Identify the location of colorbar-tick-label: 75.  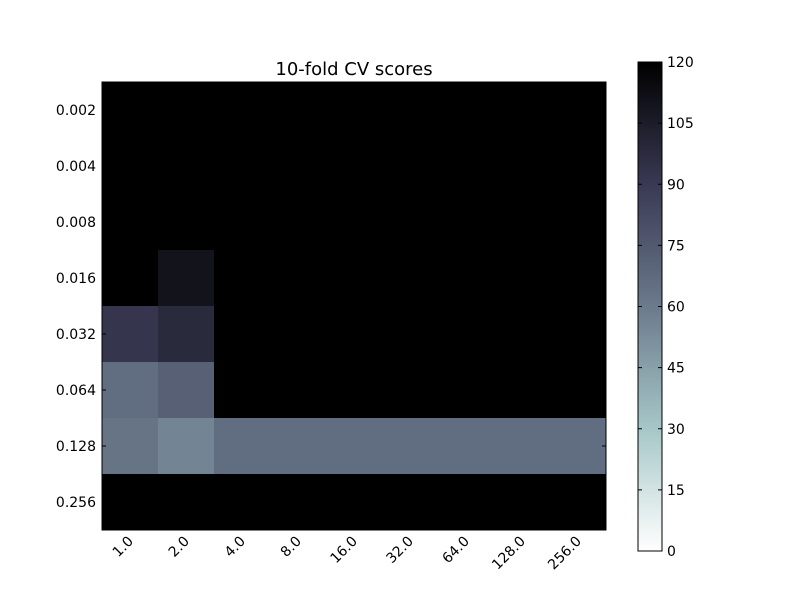
(676, 246).